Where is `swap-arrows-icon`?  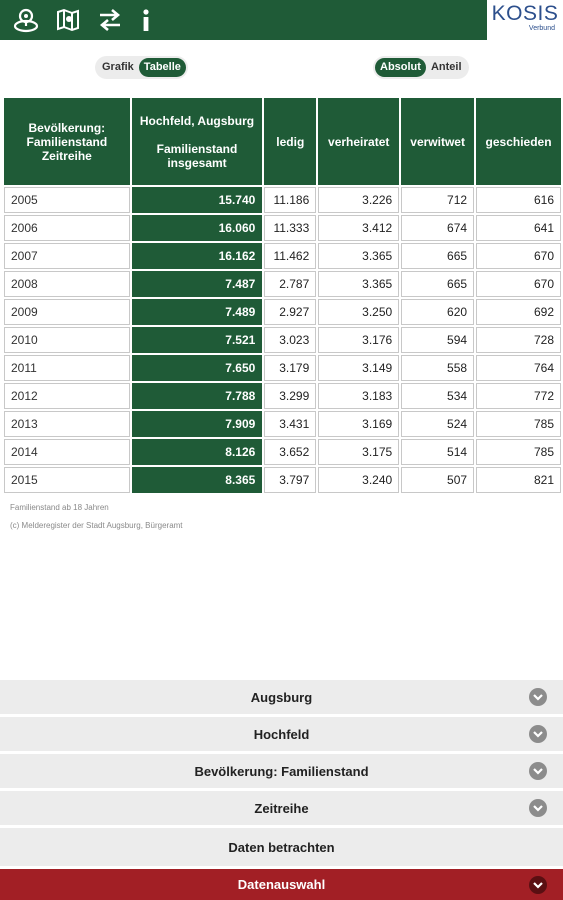
swap-arrows-icon is located at coordinates (110, 20).